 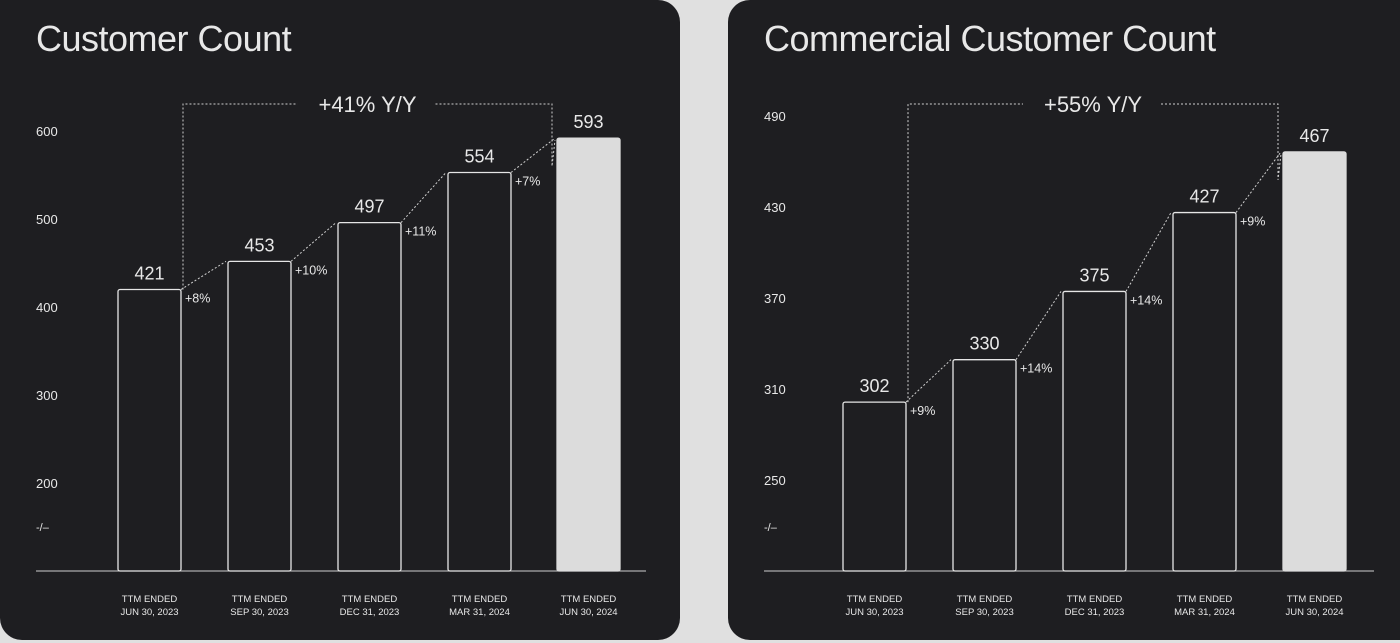 I want to click on bar-value-label: 593, so click(x=588, y=122).